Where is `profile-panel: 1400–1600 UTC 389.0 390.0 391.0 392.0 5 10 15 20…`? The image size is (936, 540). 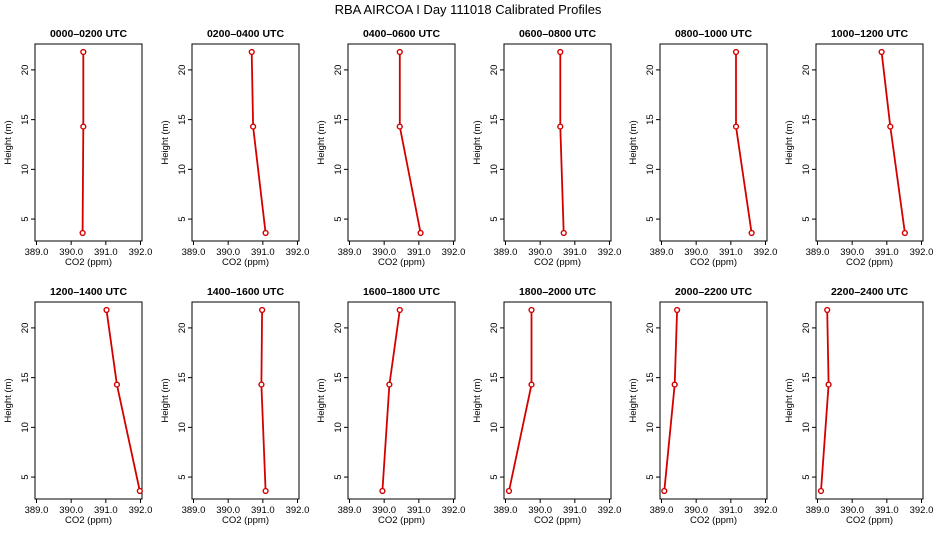 profile-panel: 1400–1600 UTC 389.0 390.0 391.0 392.0 5 10 15 20… is located at coordinates (234, 406).